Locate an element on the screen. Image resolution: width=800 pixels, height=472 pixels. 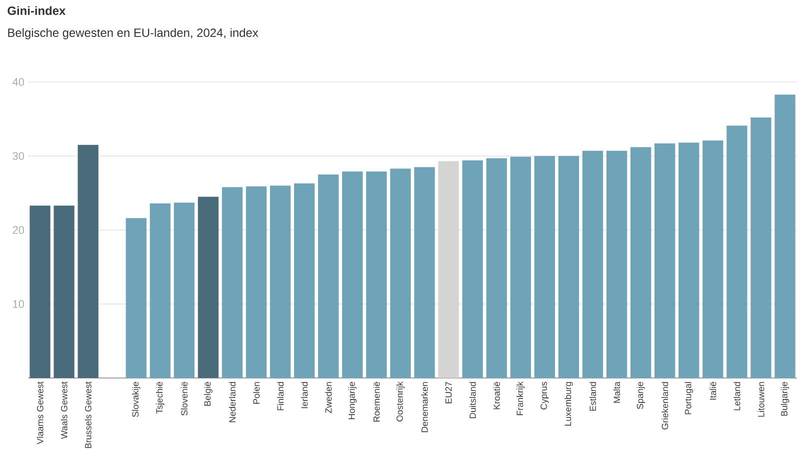
chart-subtitle: Belgische gewesten en EU-landen, 2024, index is located at coordinates (133, 34).